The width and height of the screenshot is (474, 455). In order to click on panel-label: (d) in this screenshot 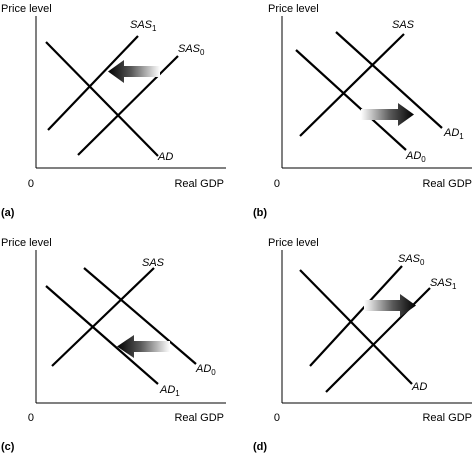, I will do `click(260, 447)`.